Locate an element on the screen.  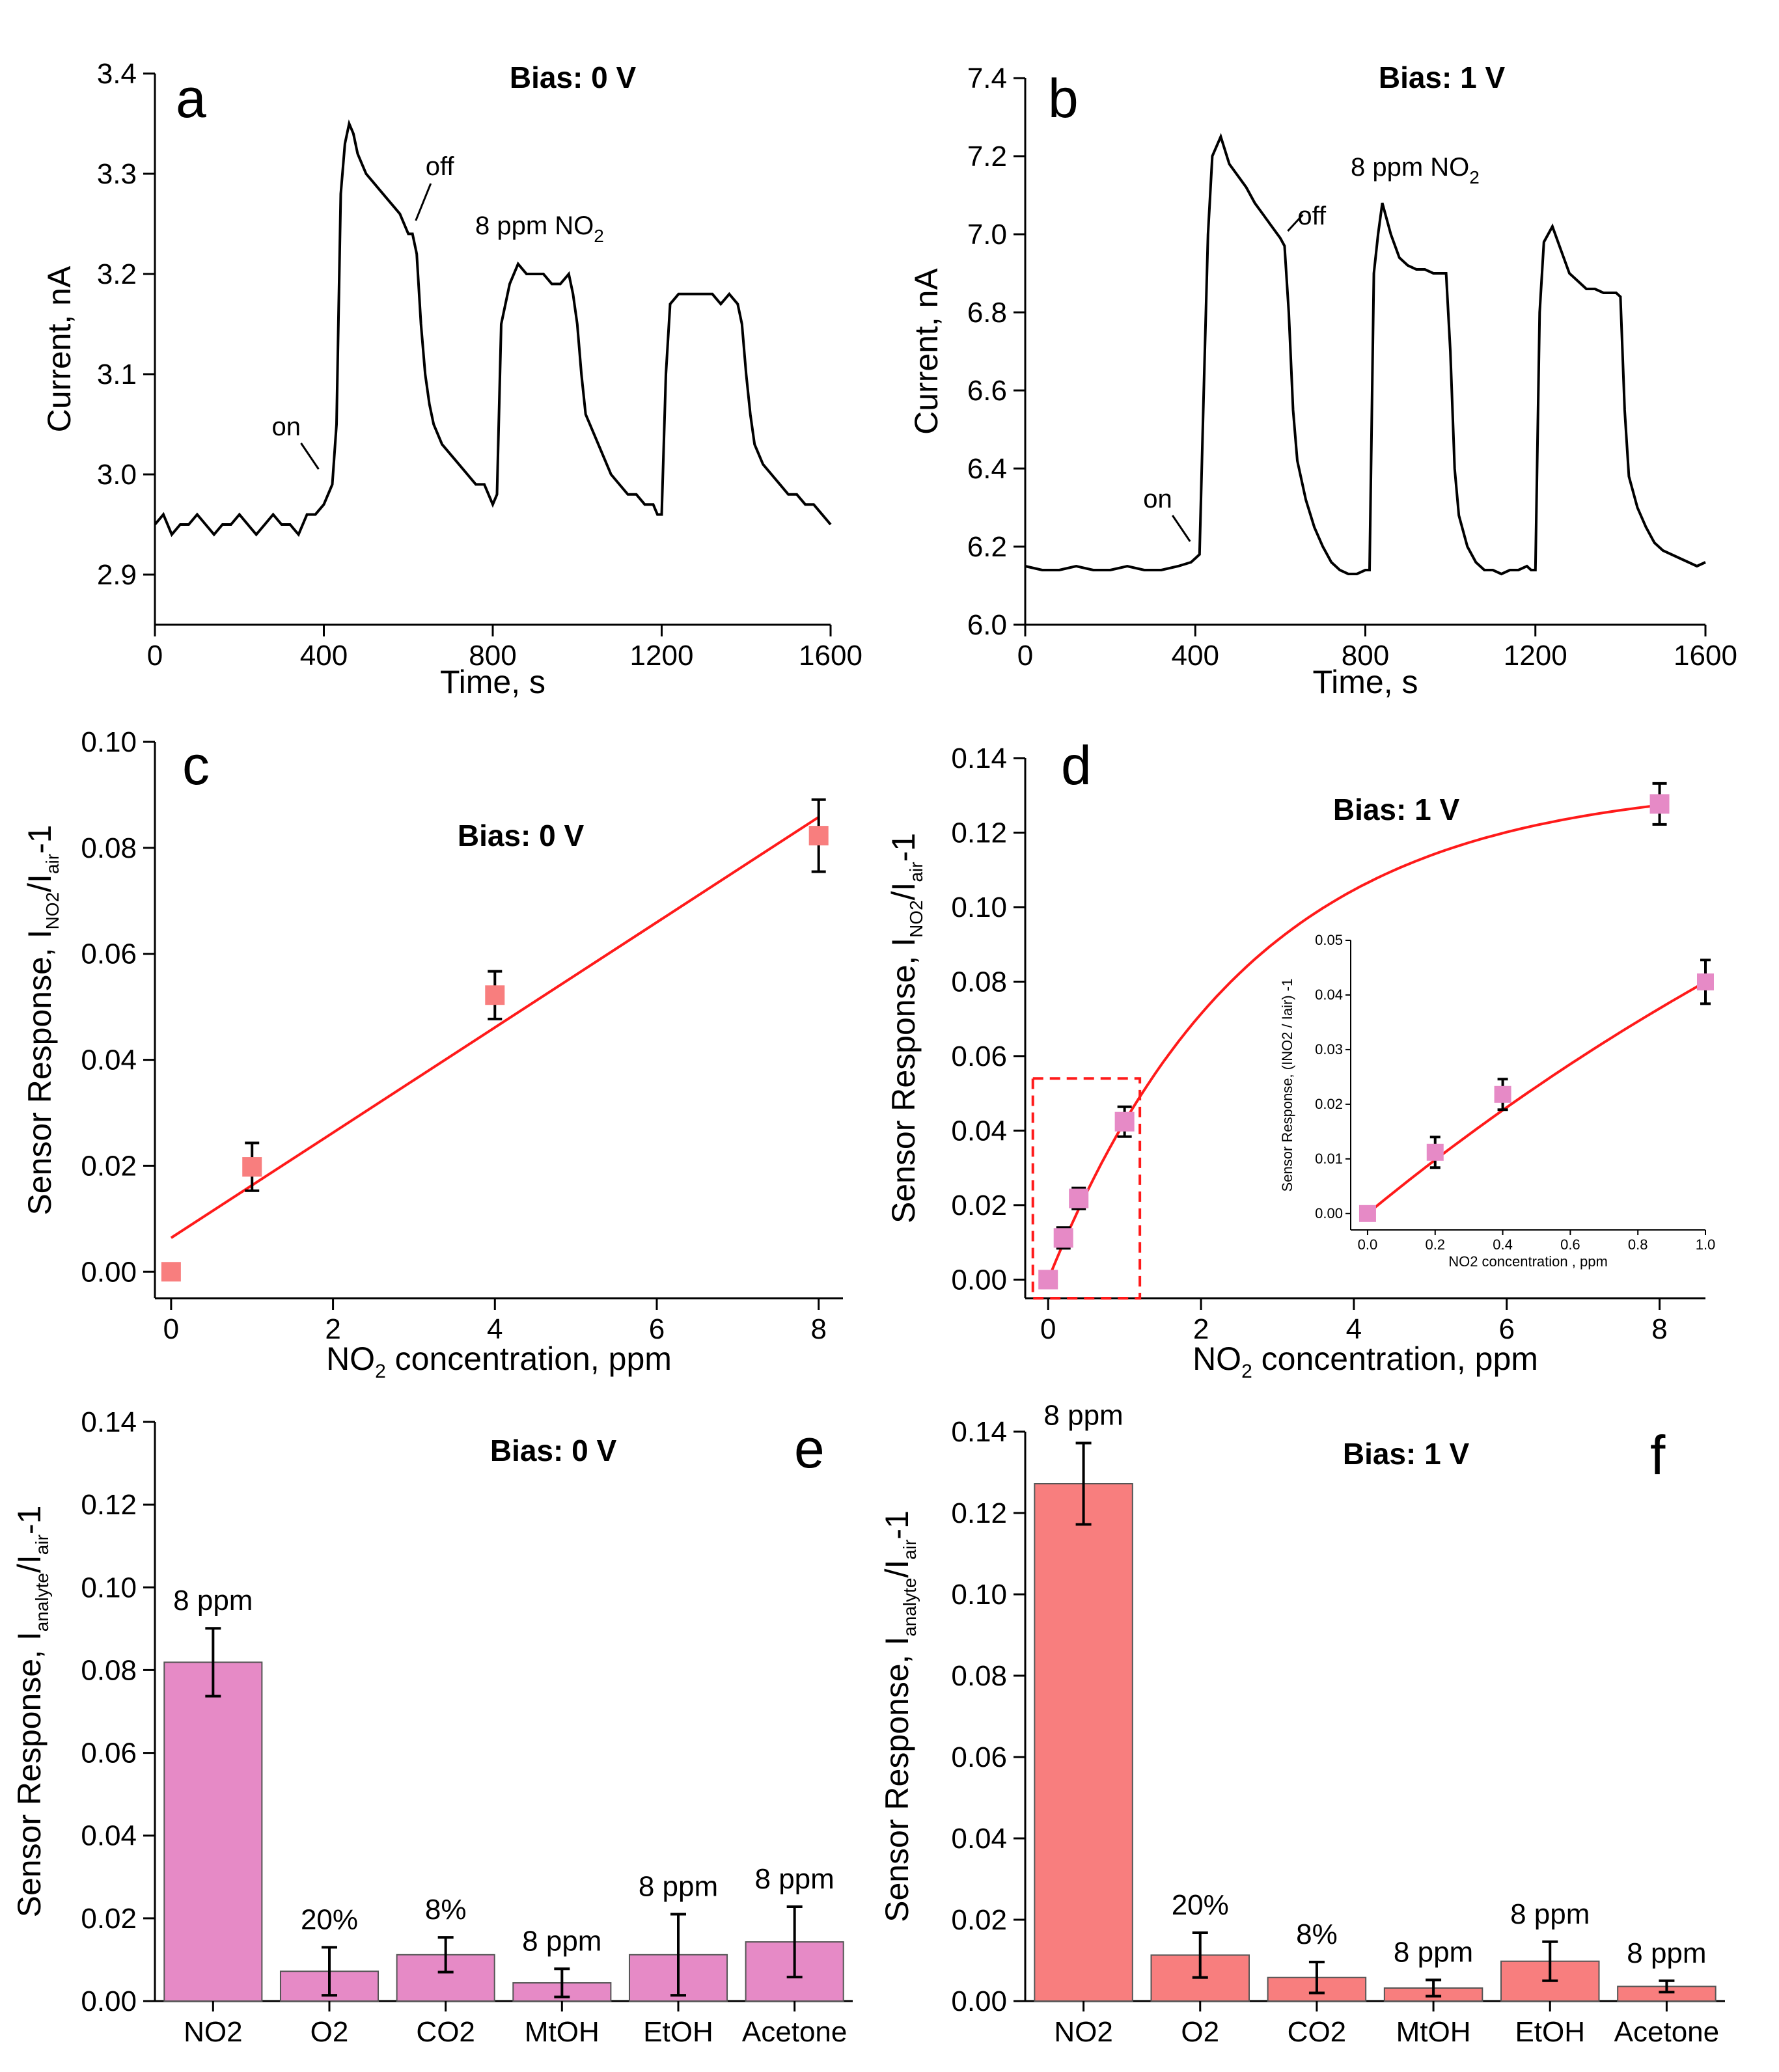
bar-no2 is located at coordinates (213, 1831).